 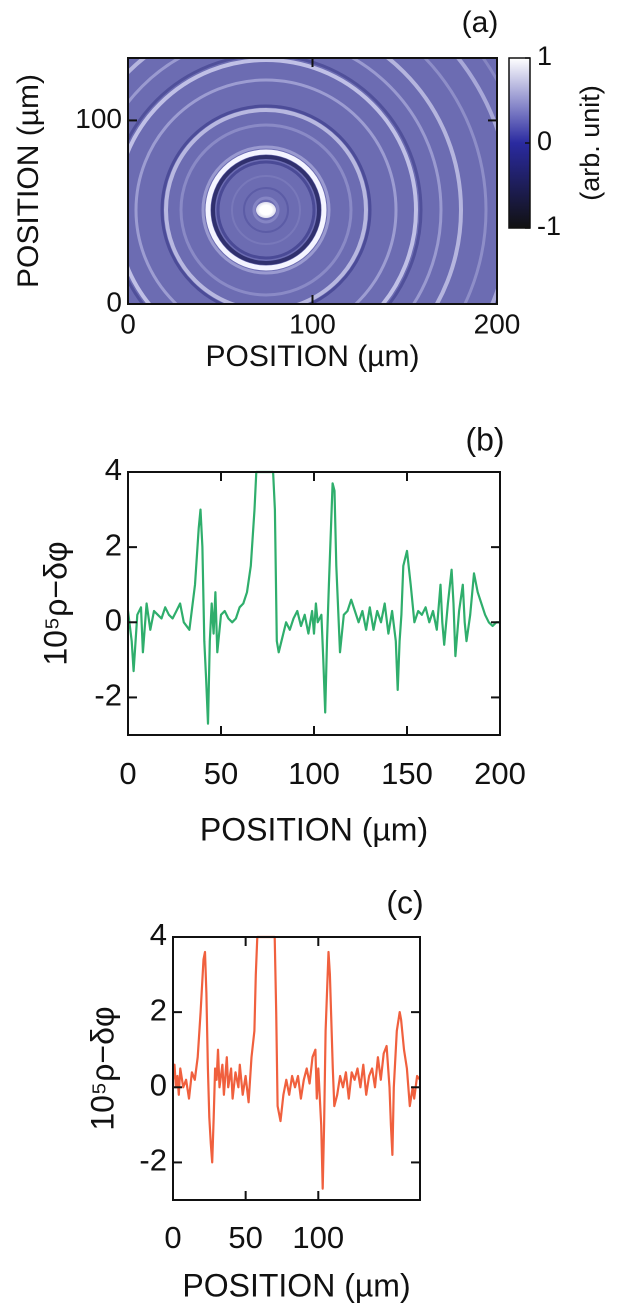 I want to click on heatmap-image, so click(x=312, y=181).